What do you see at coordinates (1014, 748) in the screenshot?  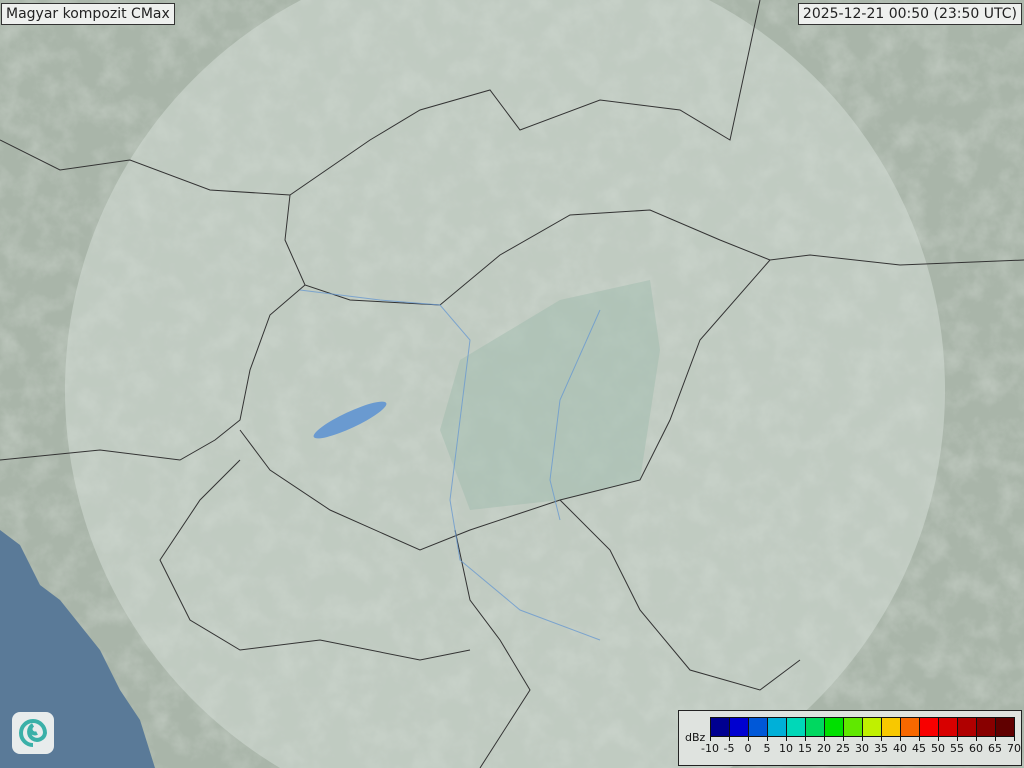 I see `legend-tick-label: 70` at bounding box center [1014, 748].